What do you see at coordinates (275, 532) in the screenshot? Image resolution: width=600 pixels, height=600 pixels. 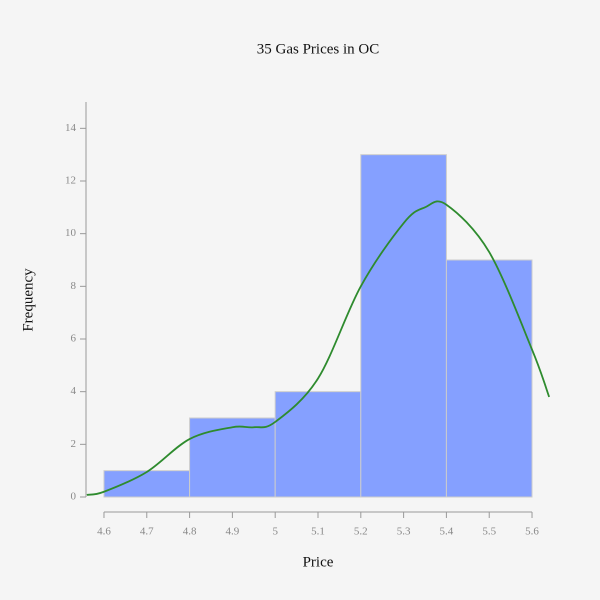 I see `x-tick-label: 5` at bounding box center [275, 532].